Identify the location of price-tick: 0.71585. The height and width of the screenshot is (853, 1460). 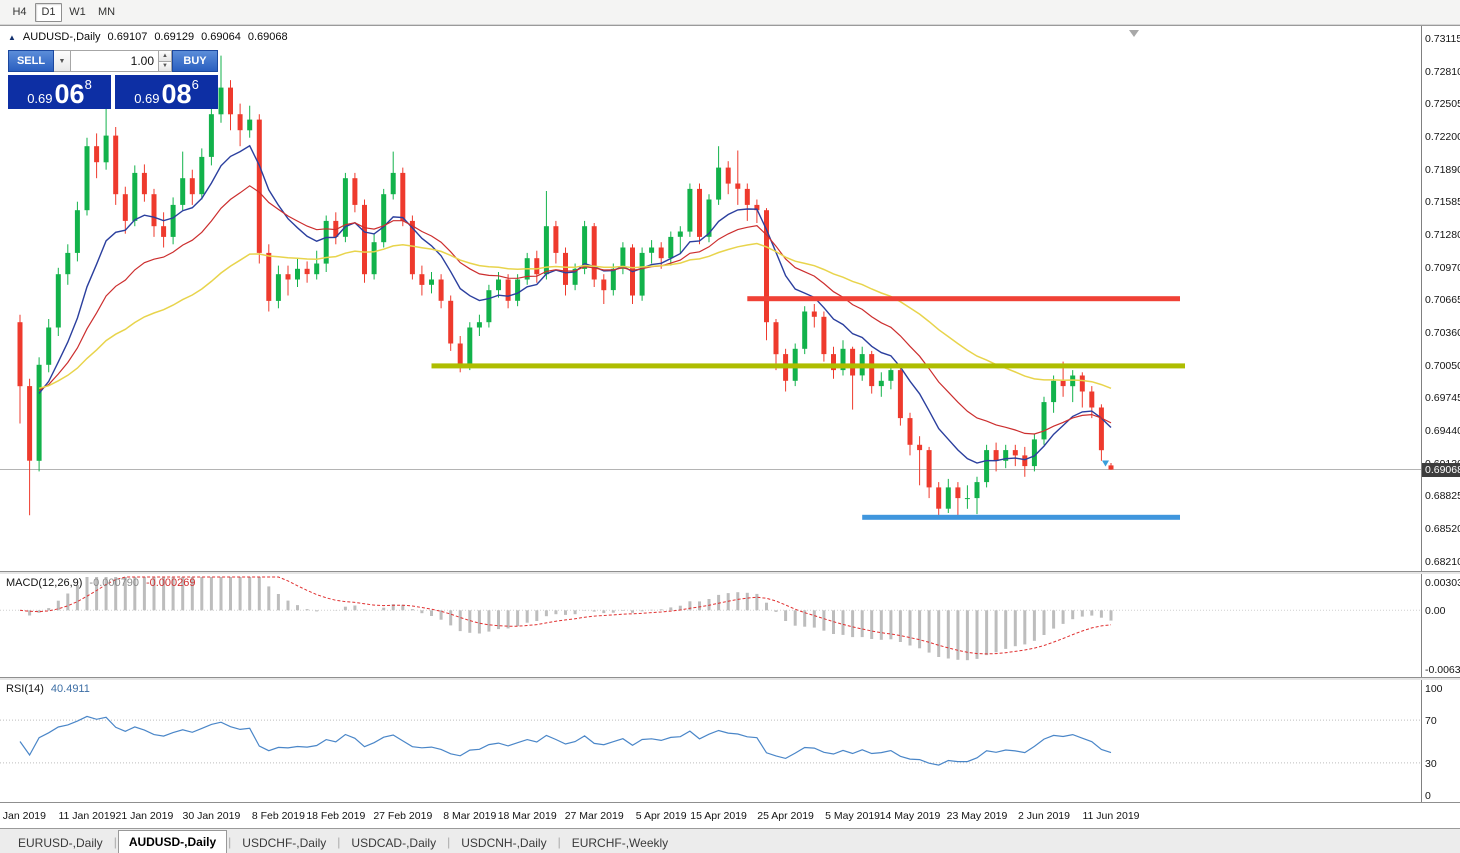
(1442, 202).